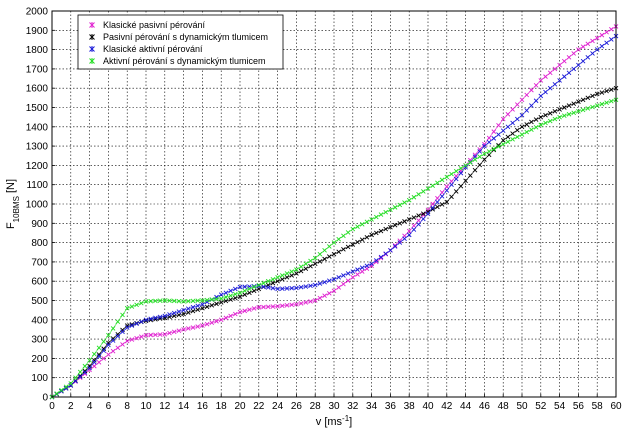 This screenshot has height=431, width=632. What do you see at coordinates (316, 406) in the screenshot?
I see `x-tick-label: 28` at bounding box center [316, 406].